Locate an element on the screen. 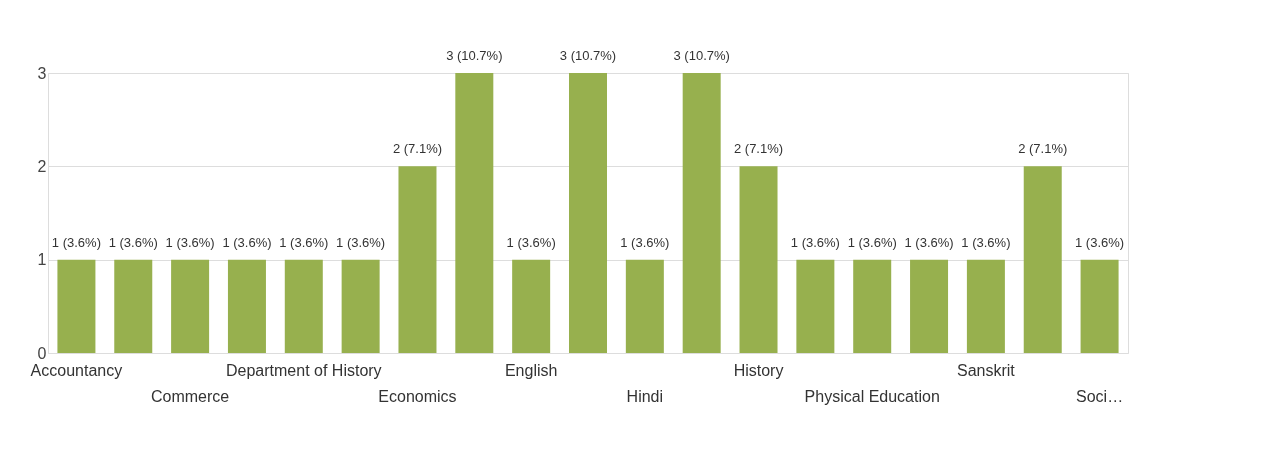  y-tick-label: 3 is located at coordinates (42, 73).